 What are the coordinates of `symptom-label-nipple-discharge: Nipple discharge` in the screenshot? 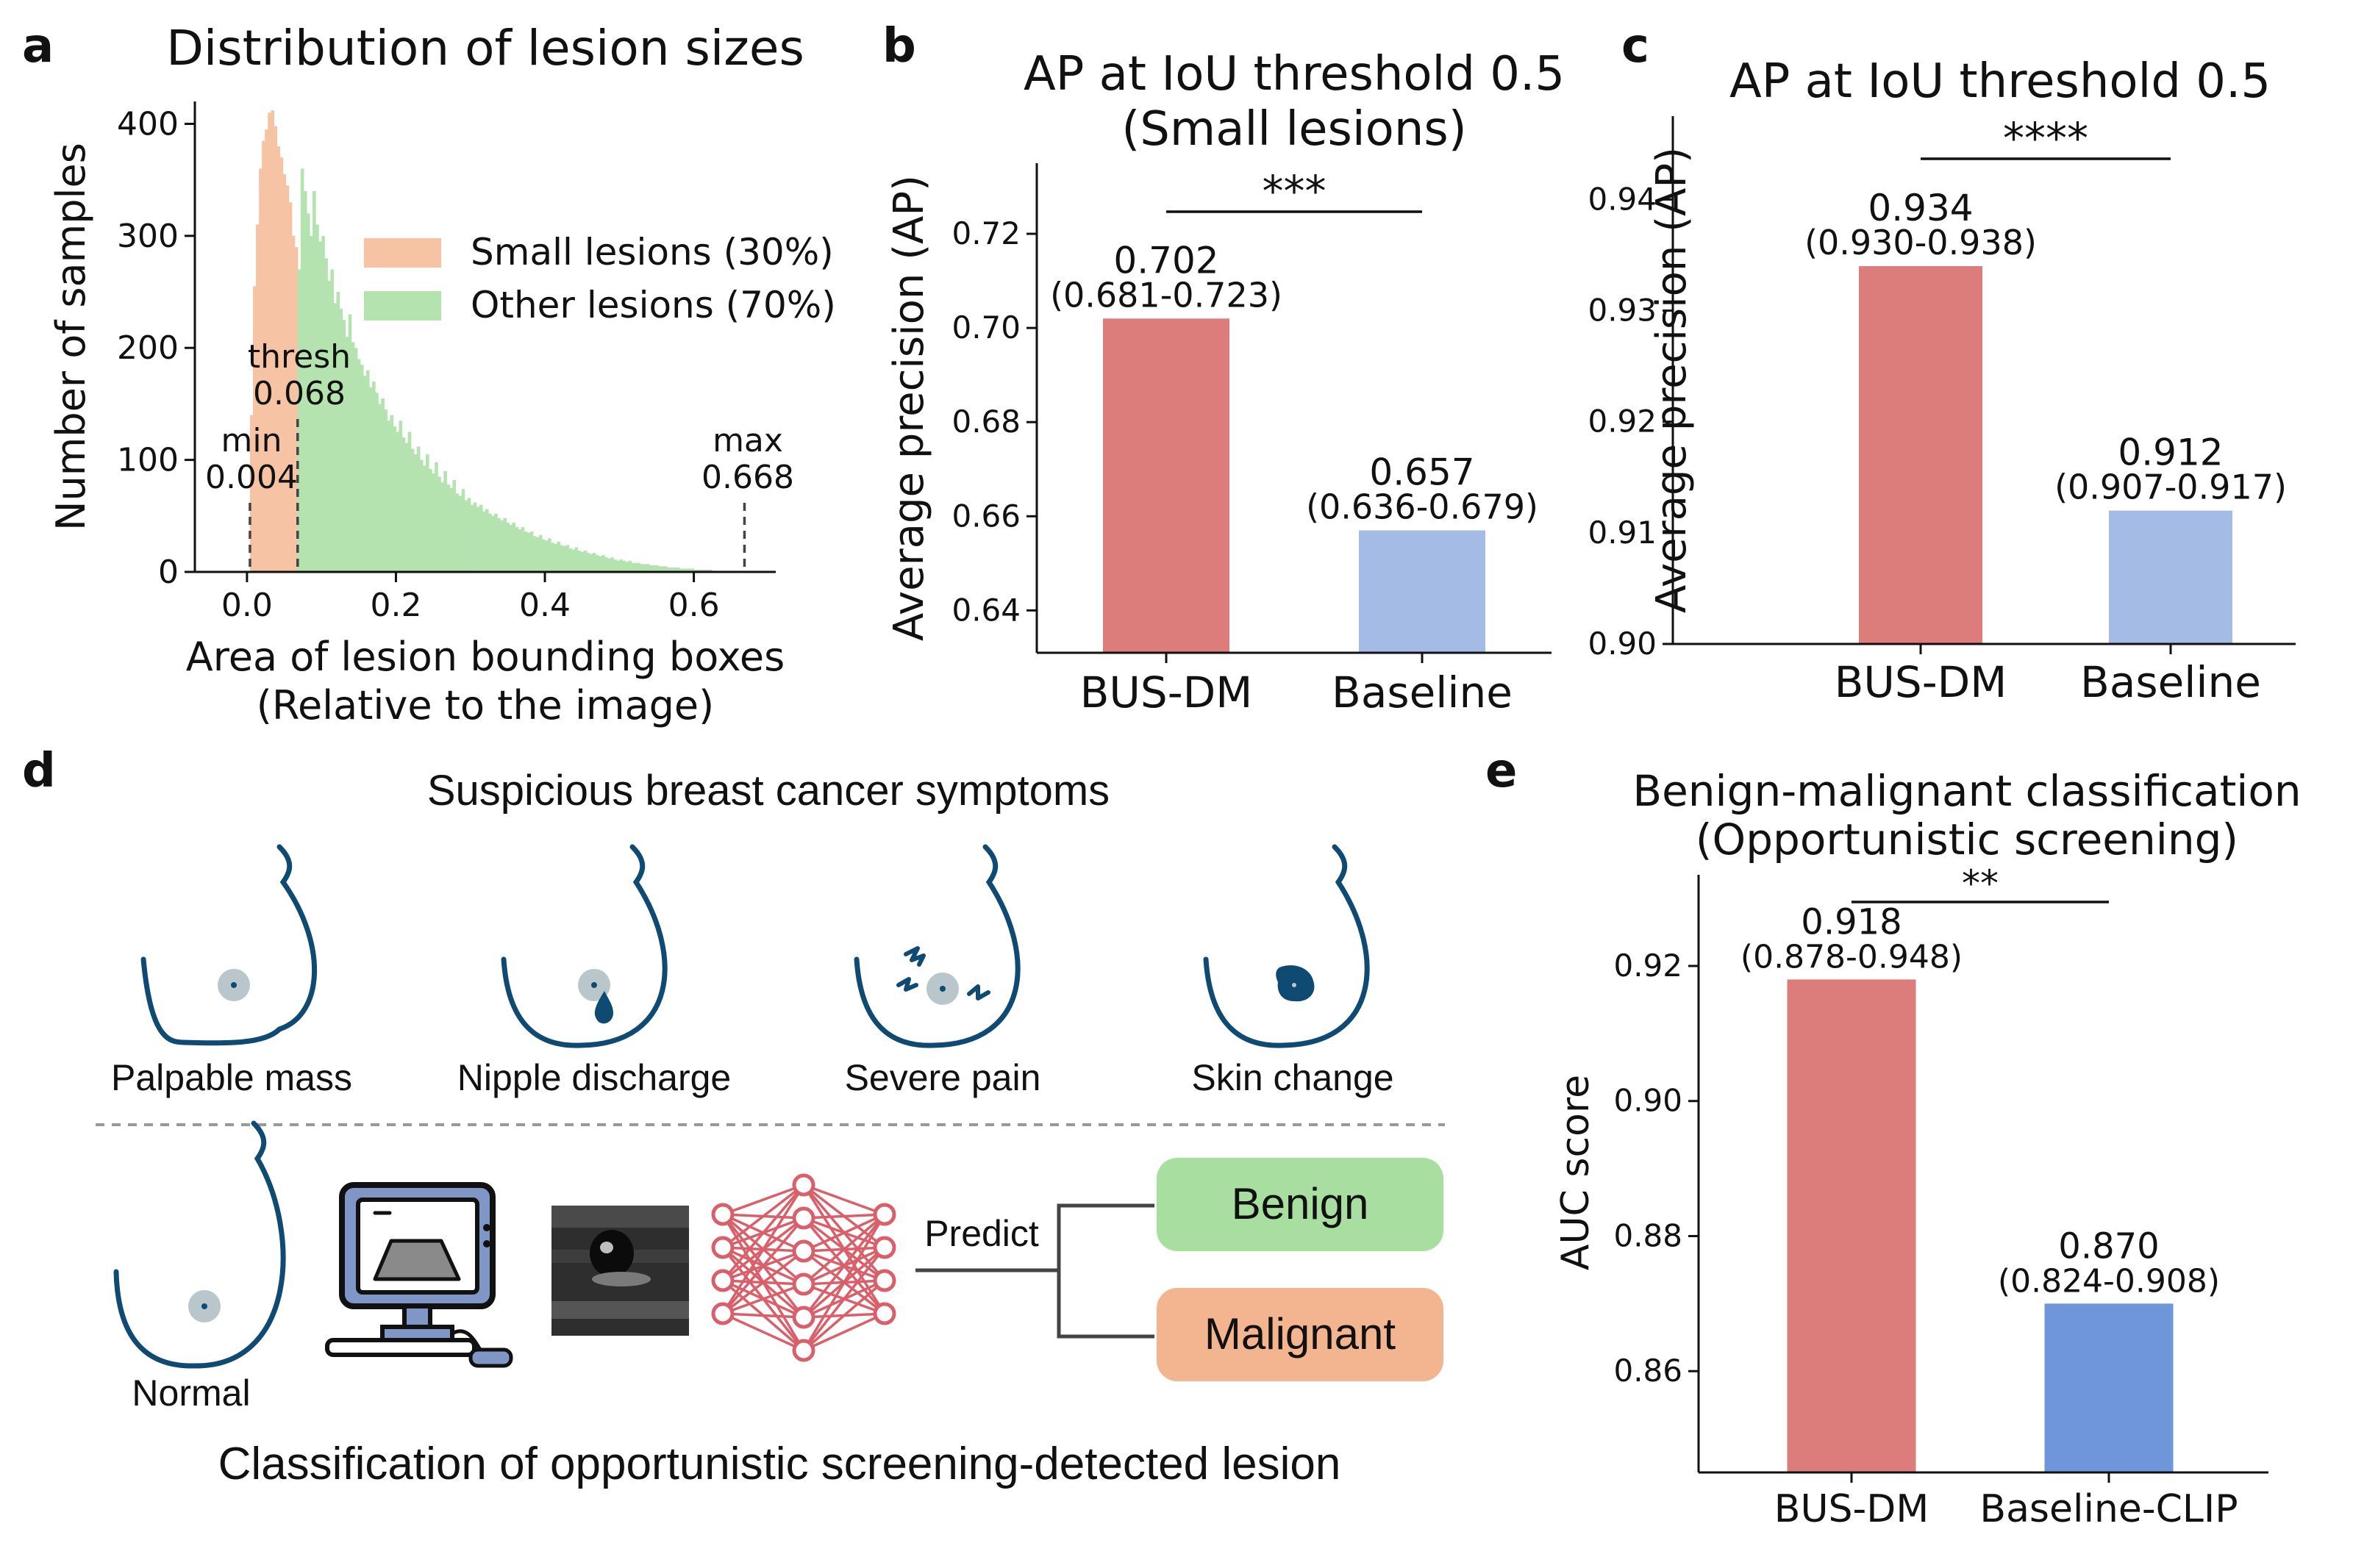 It's located at (594, 1077).